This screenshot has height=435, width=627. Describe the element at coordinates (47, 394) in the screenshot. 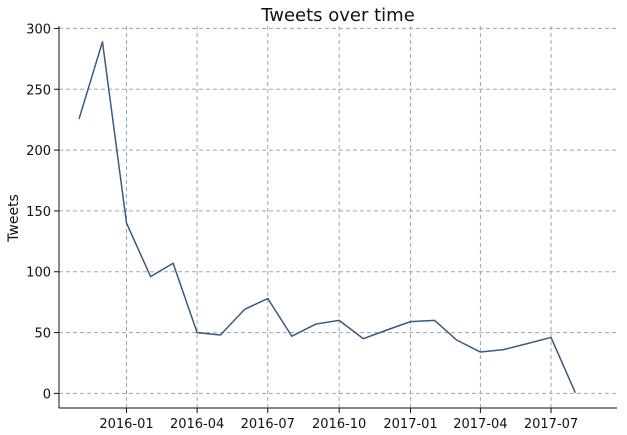

I see `y-tick-label: 0` at that location.